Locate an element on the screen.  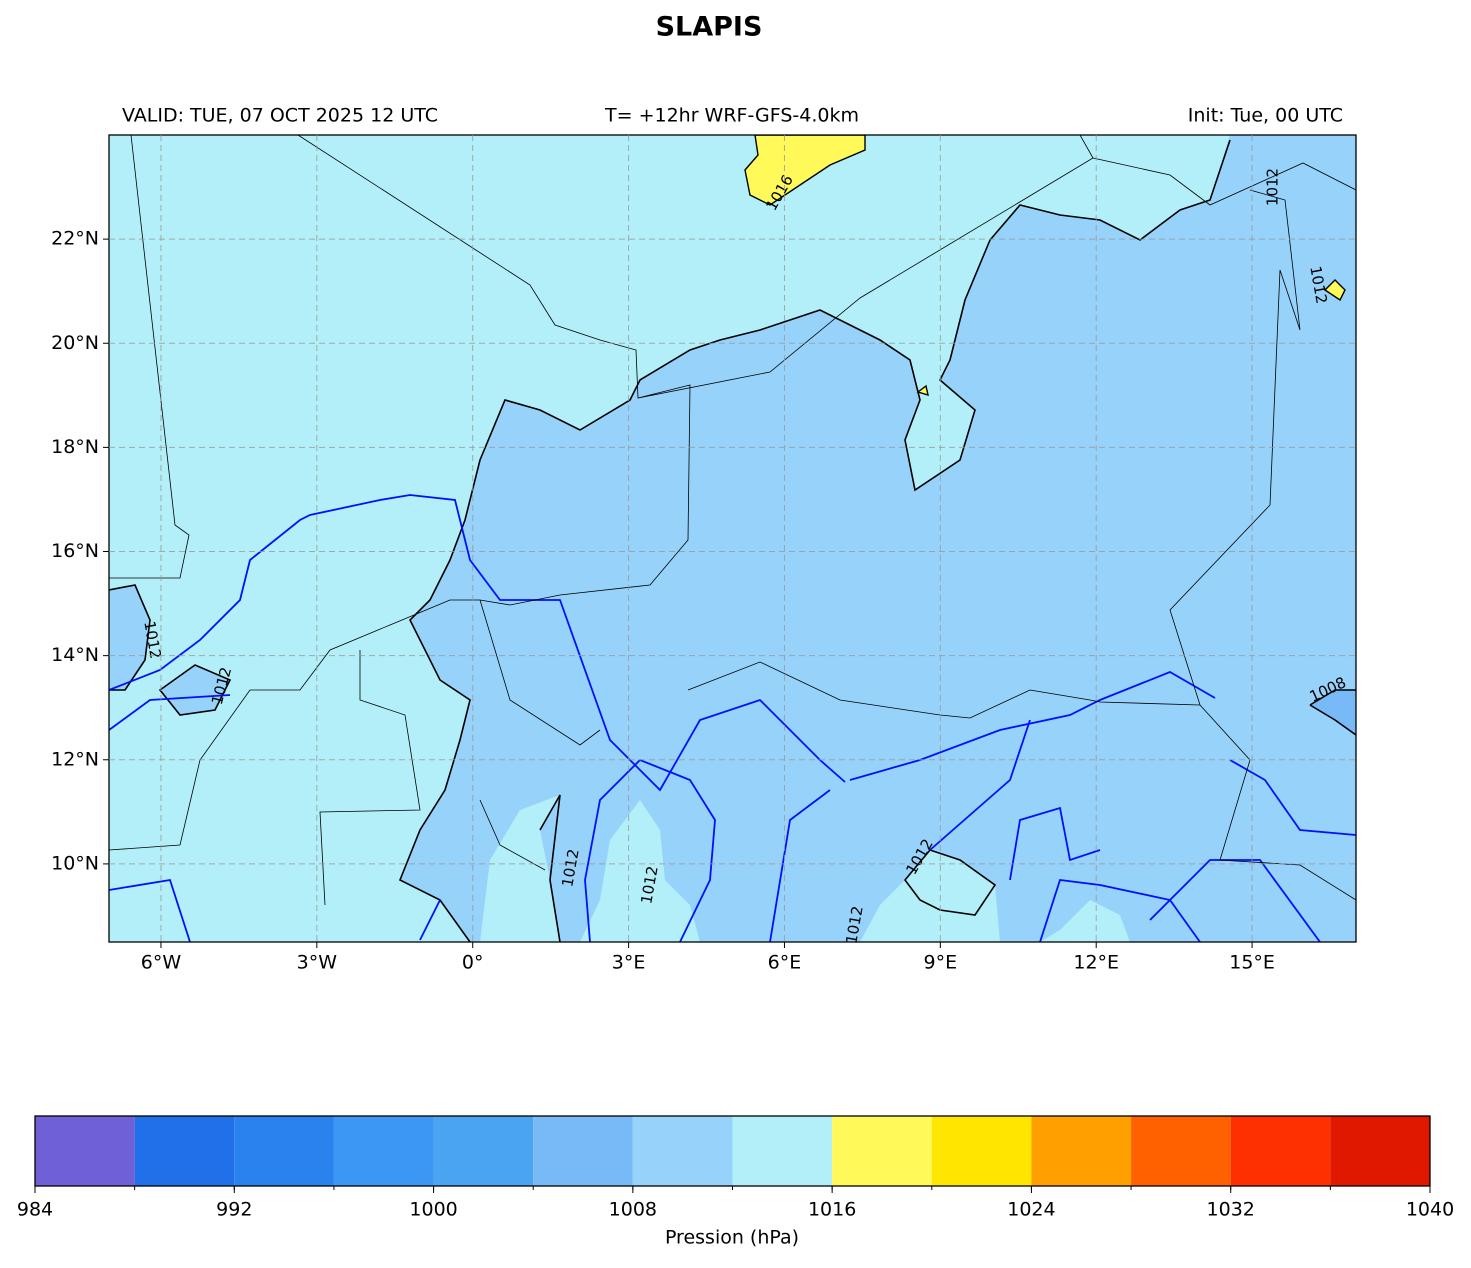
x-tick-label: 15°E is located at coordinates (1252, 963).